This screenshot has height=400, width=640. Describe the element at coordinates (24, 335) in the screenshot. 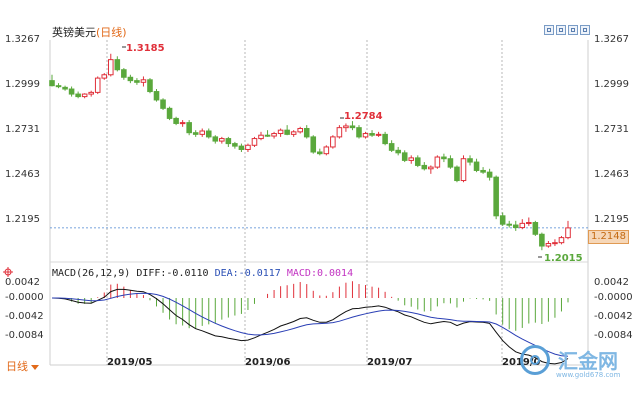

I see `macd-axis-left-3: -0.0084` at that location.